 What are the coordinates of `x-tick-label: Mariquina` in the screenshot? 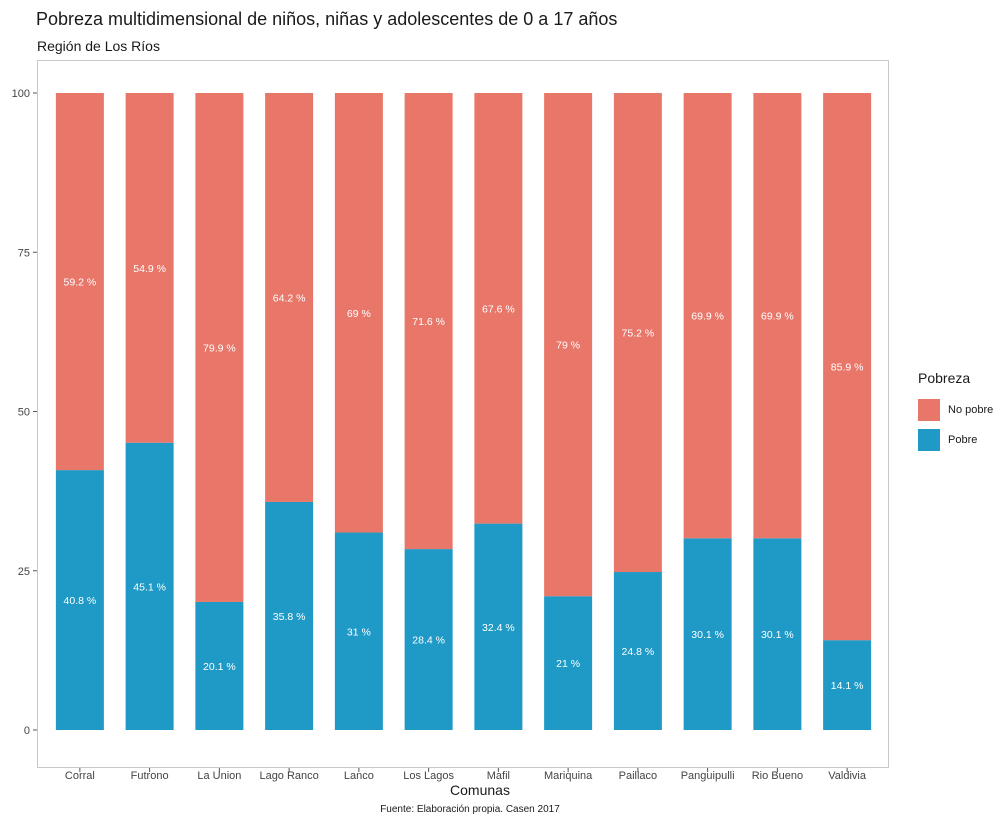 It's located at (568, 776).